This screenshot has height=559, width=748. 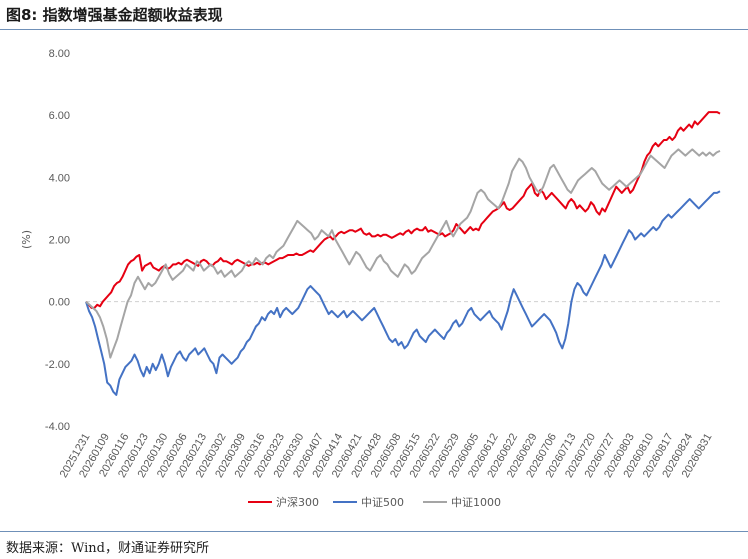 I want to click on legend-label: 中证500, so click(x=382, y=502).